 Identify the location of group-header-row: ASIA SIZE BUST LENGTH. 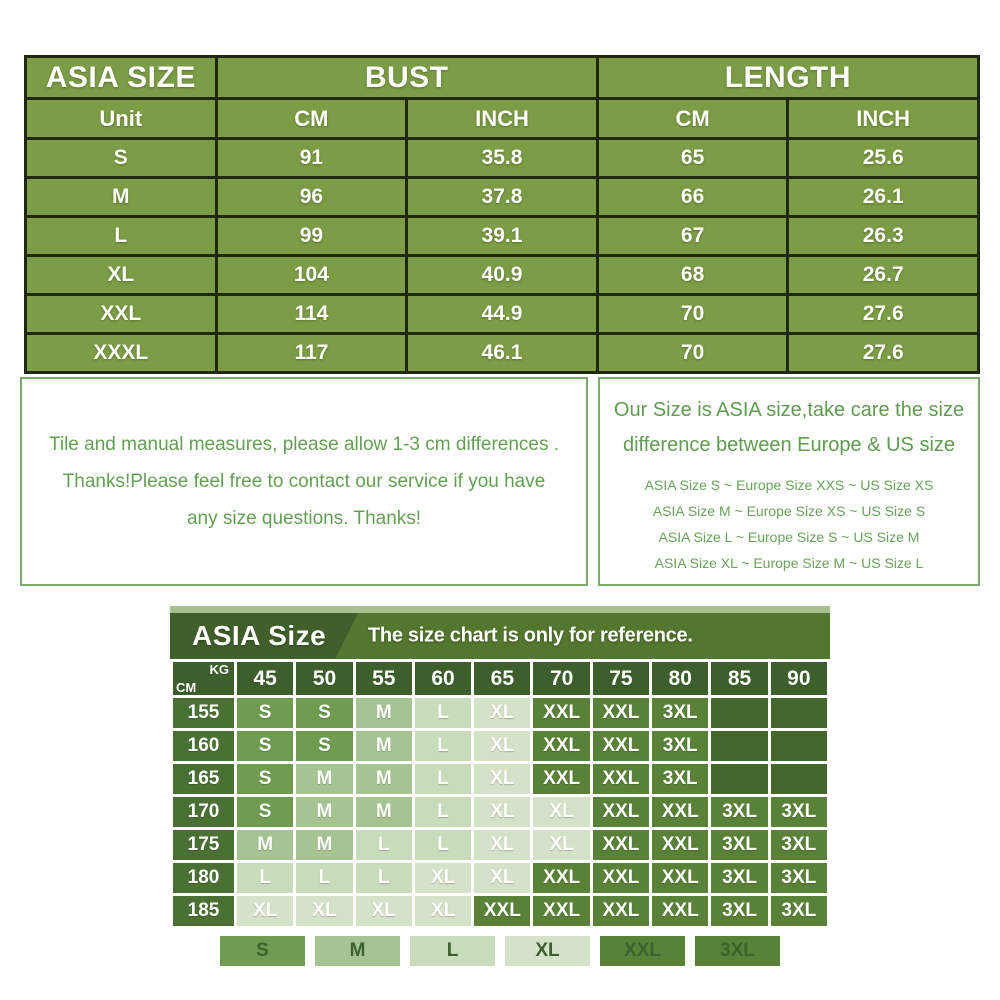
(502, 77).